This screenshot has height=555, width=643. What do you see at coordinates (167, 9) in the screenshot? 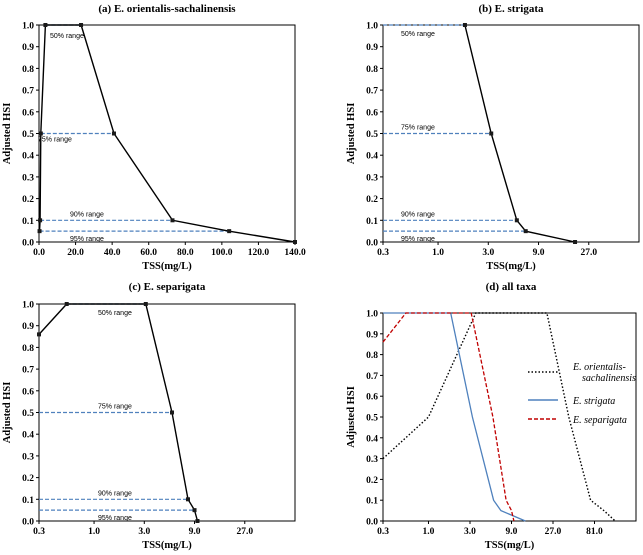
I see `panel-title: (a) E. orientalis-sachalinensis` at bounding box center [167, 9].